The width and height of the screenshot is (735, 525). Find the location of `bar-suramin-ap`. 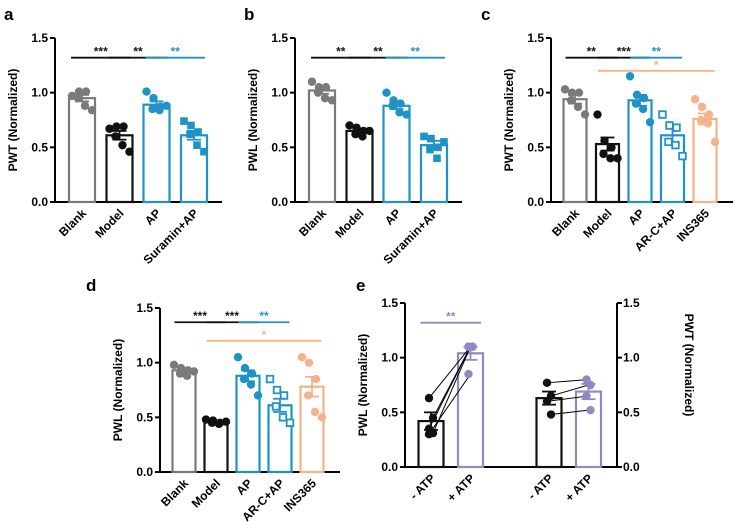

bar-suramin-ap is located at coordinates (434, 174).